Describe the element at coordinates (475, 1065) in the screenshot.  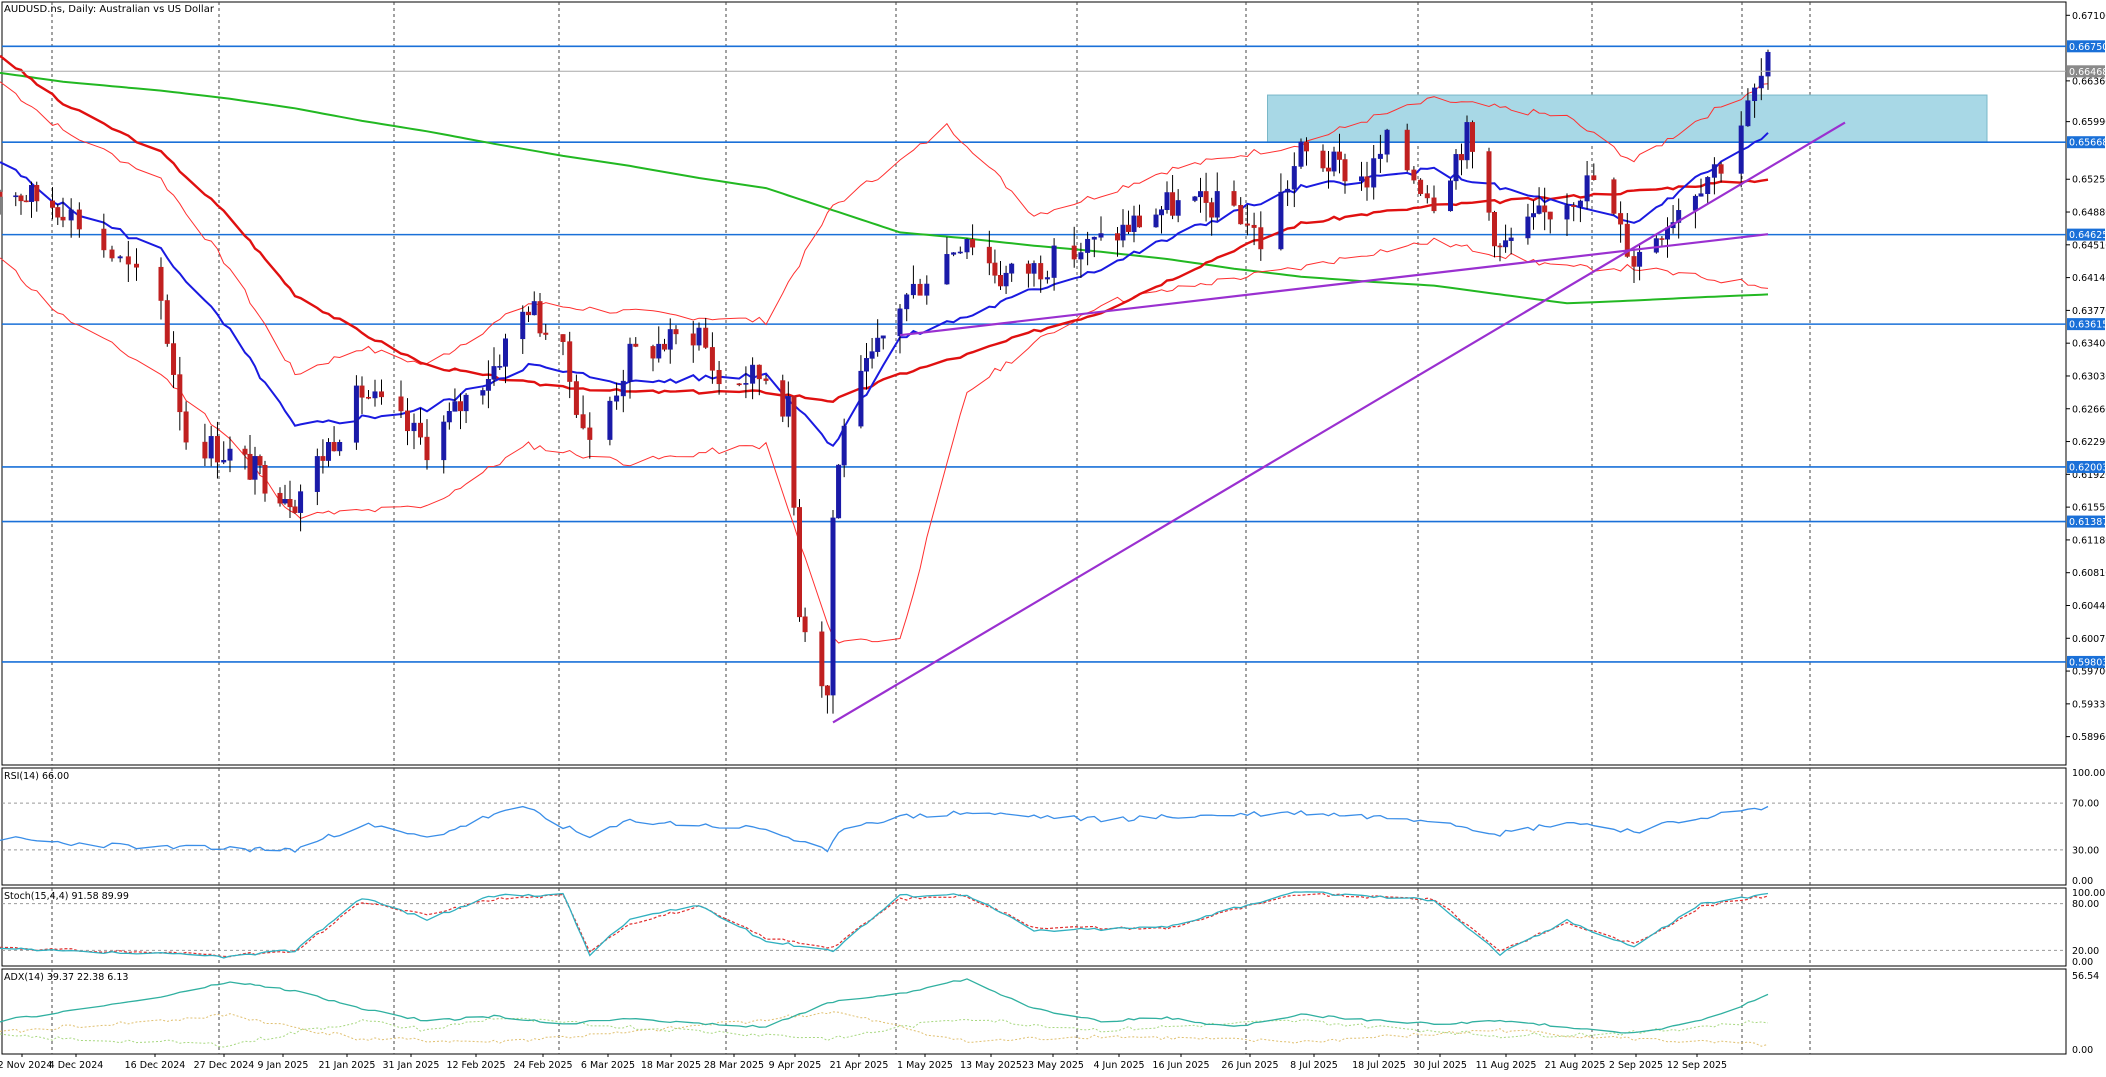
I see `x-axis-tick-label: 12 Feb 2025` at that location.